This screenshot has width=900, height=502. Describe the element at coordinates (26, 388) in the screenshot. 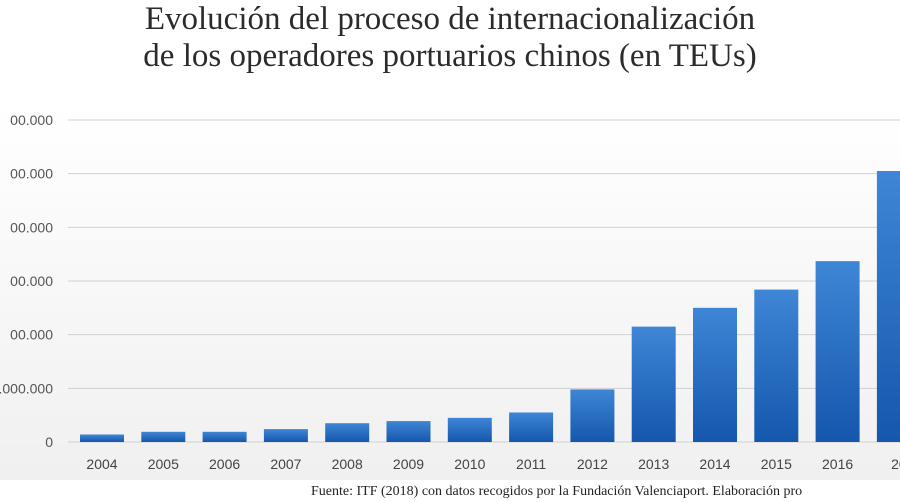

I see `y-tick-label: .000.000` at that location.